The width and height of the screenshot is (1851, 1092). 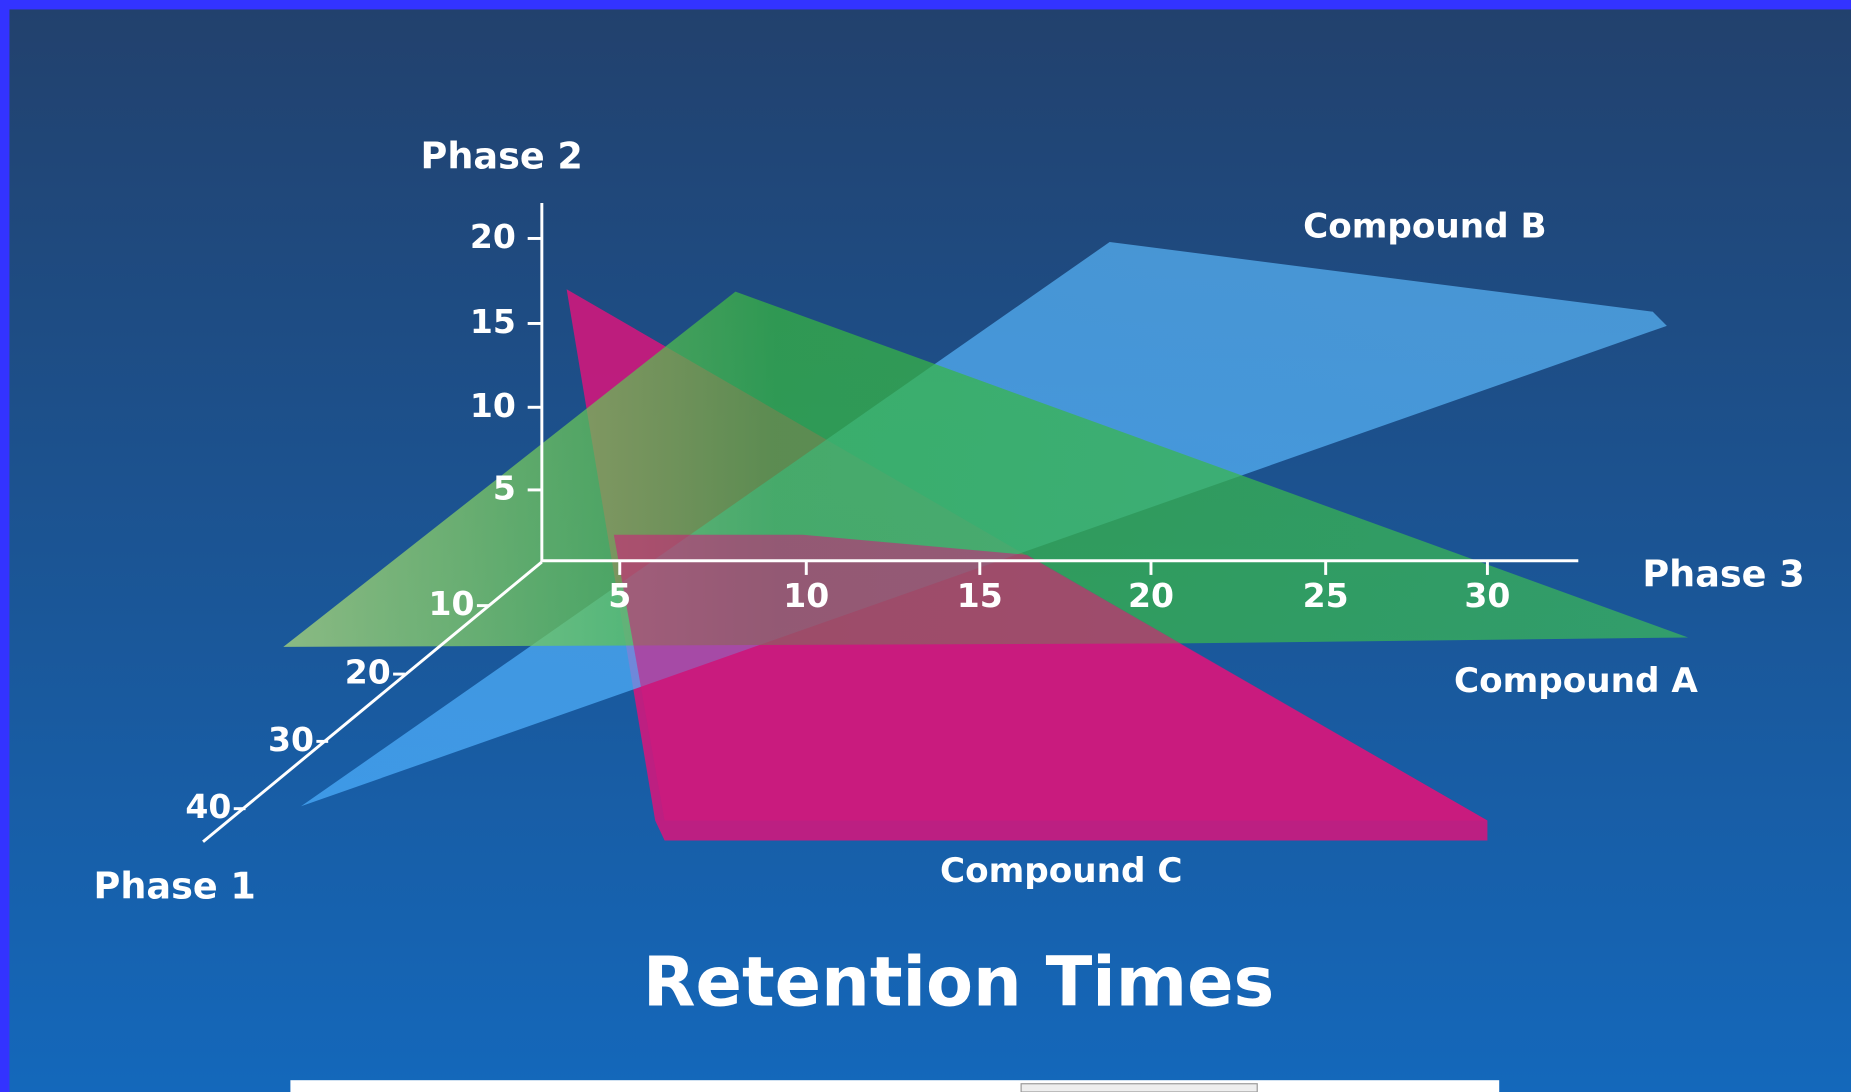 I want to click on compound-c-front, so click(x=1050, y=677).